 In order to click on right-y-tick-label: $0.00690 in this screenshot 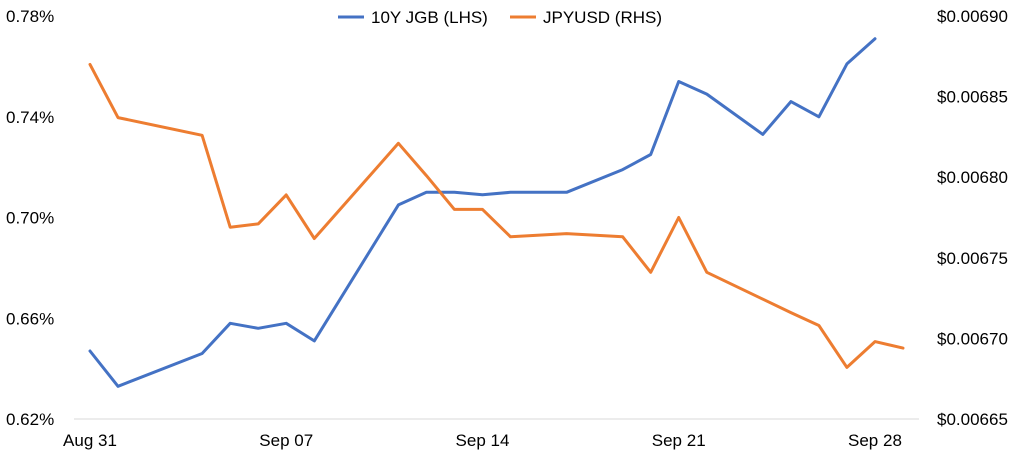, I will do `click(972, 16)`.